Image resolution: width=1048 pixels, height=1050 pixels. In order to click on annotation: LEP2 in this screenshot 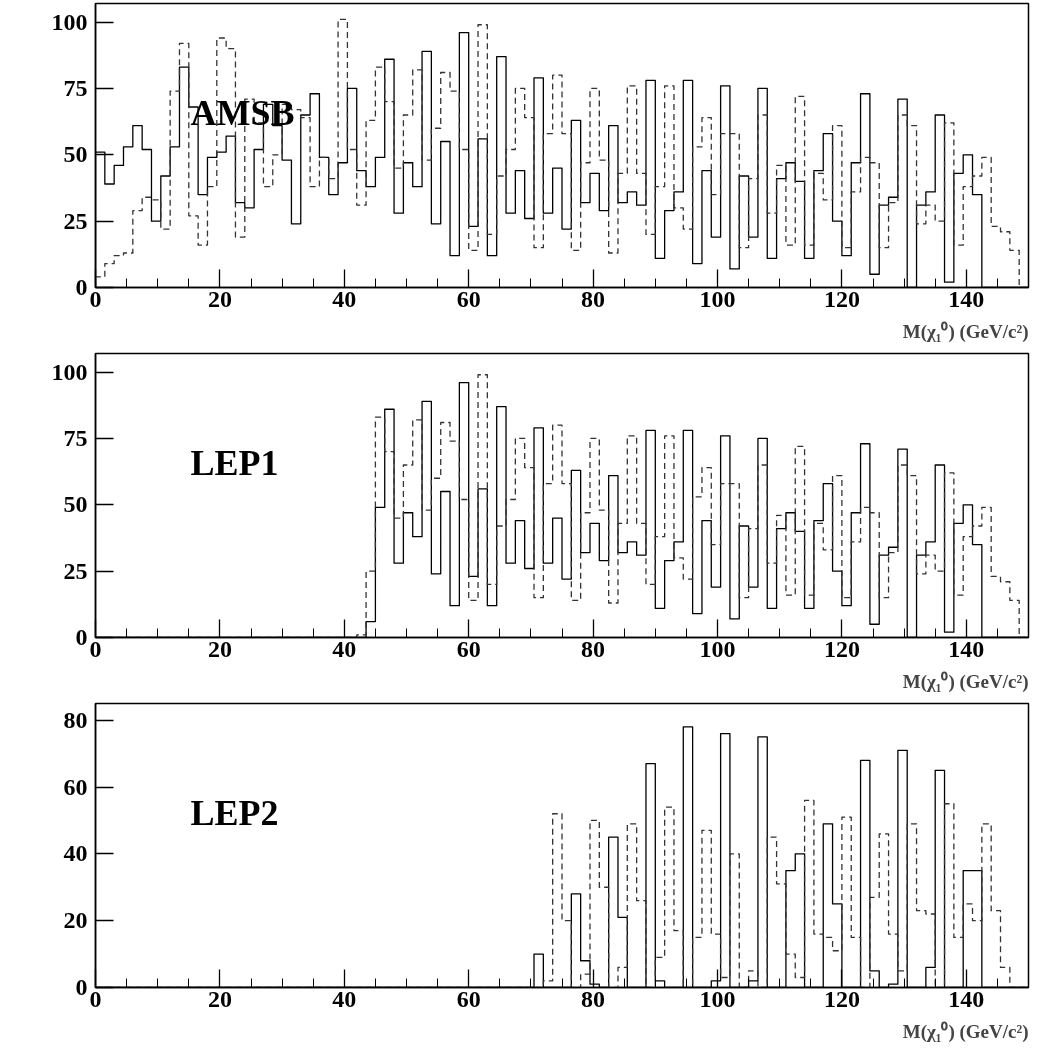, I will do `click(234, 812)`.